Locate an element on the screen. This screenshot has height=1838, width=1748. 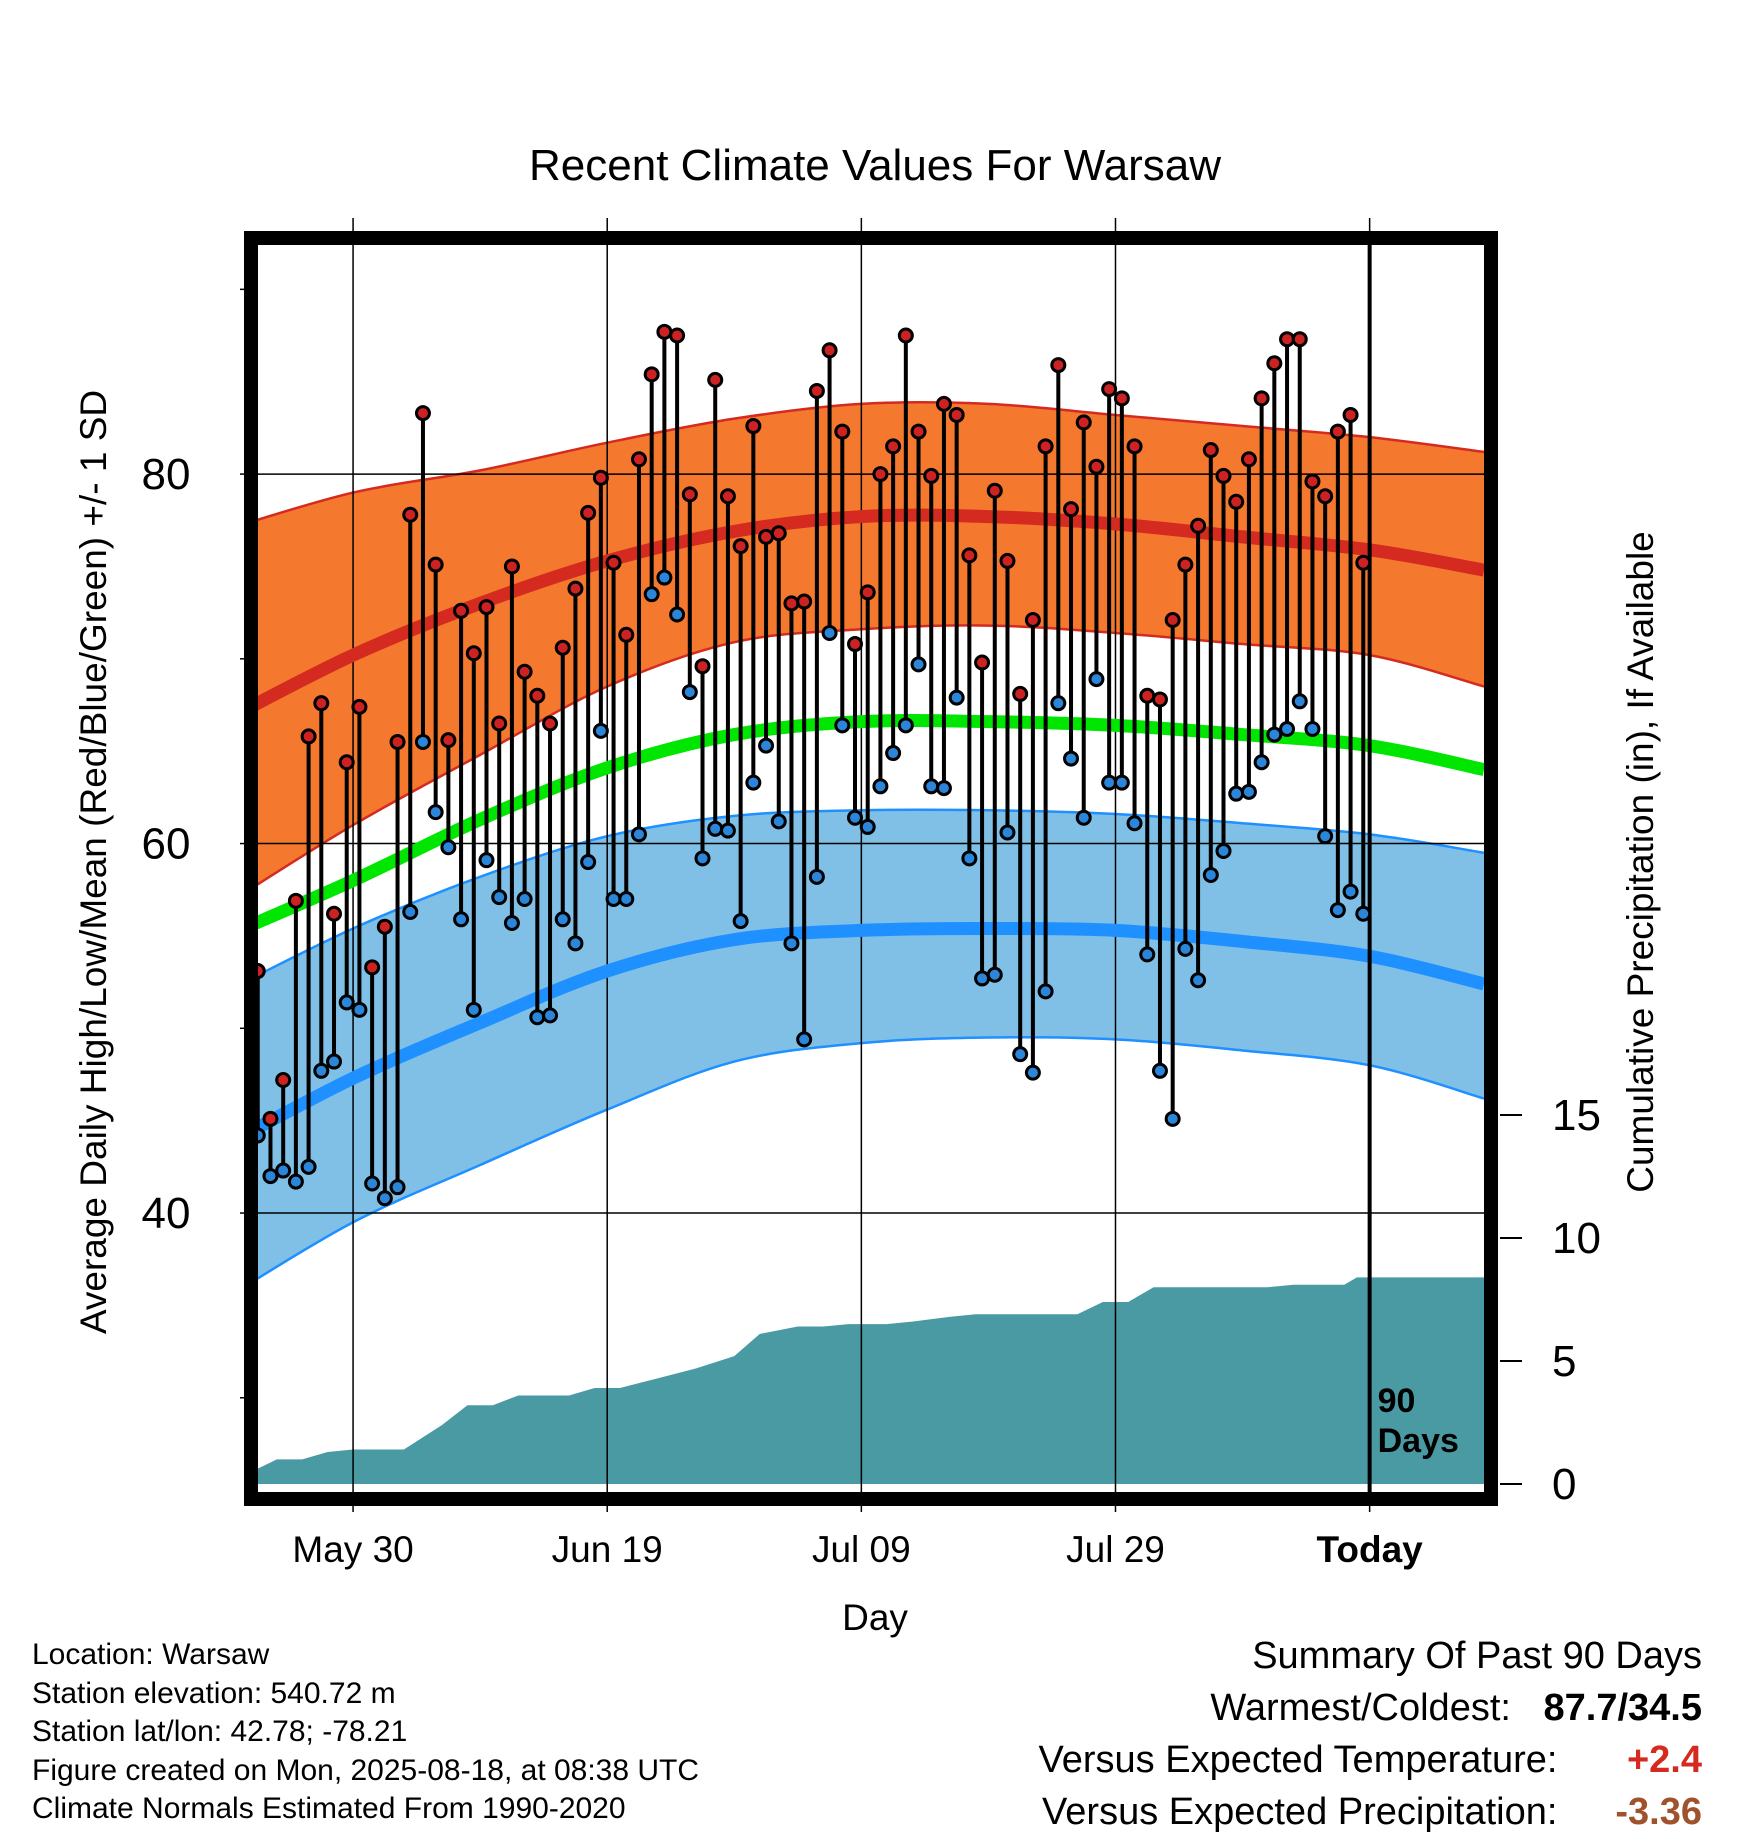
x-tick-label: Jul 09 is located at coordinates (861, 1549).